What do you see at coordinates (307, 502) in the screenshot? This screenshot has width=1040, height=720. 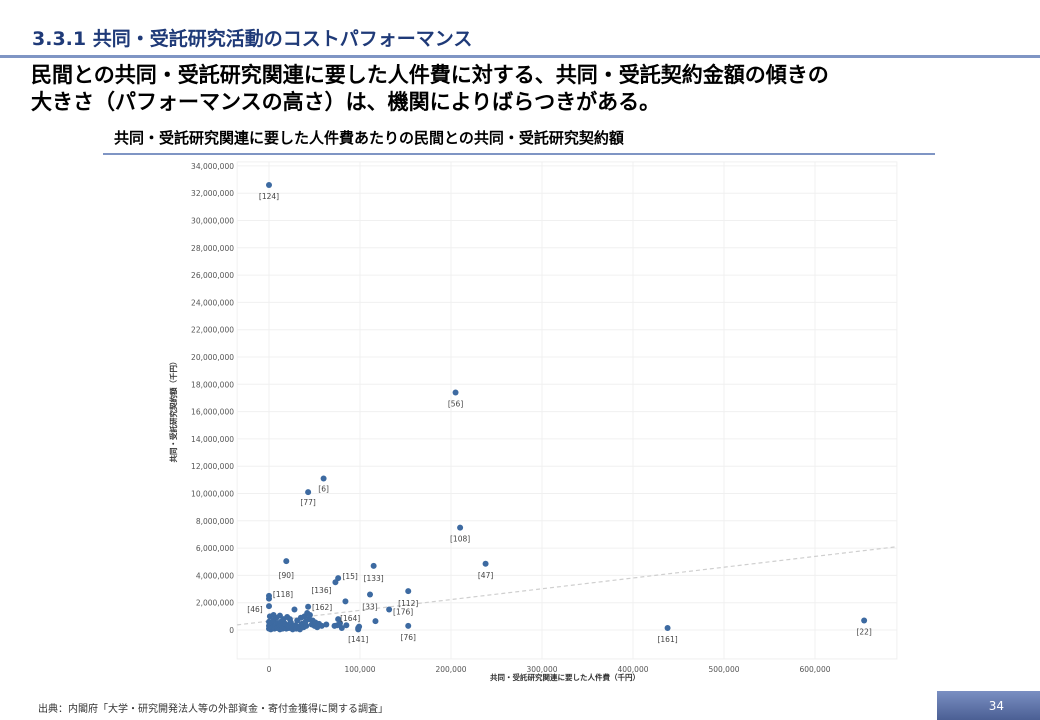 I see `data-point-label: [77]` at bounding box center [307, 502].